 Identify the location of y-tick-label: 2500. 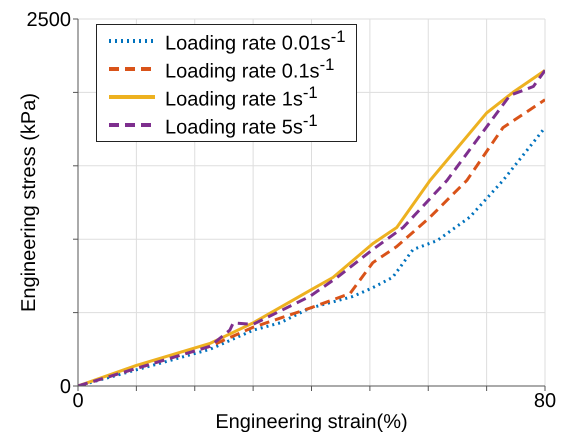
(48, 20).